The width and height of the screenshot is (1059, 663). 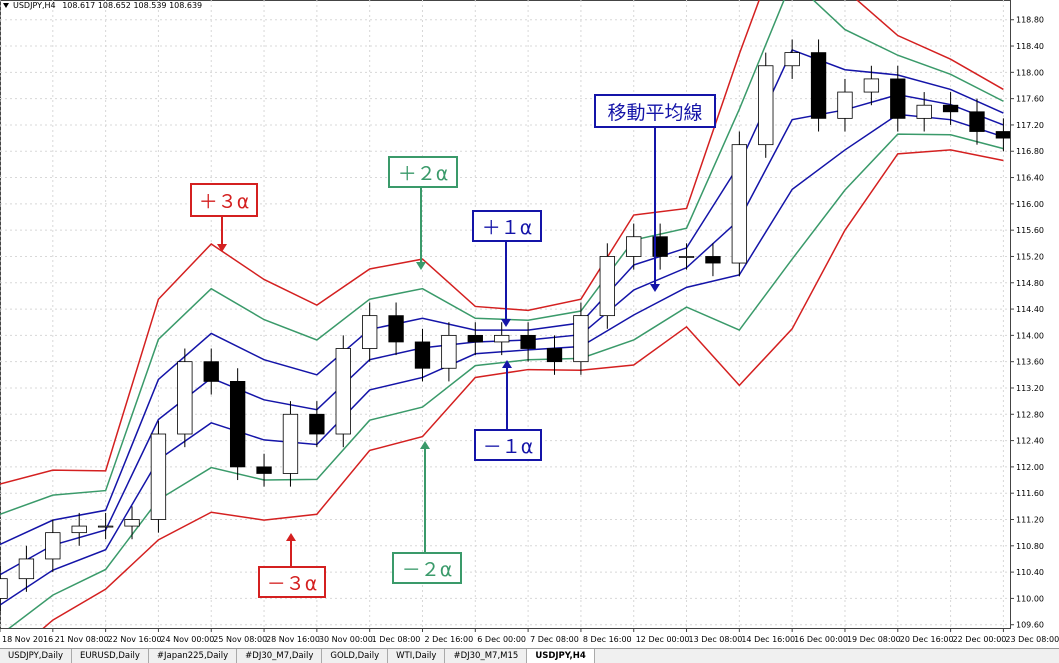 What do you see at coordinates (1030, 388) in the screenshot?
I see `y-tick-label: 113.20` at bounding box center [1030, 388].